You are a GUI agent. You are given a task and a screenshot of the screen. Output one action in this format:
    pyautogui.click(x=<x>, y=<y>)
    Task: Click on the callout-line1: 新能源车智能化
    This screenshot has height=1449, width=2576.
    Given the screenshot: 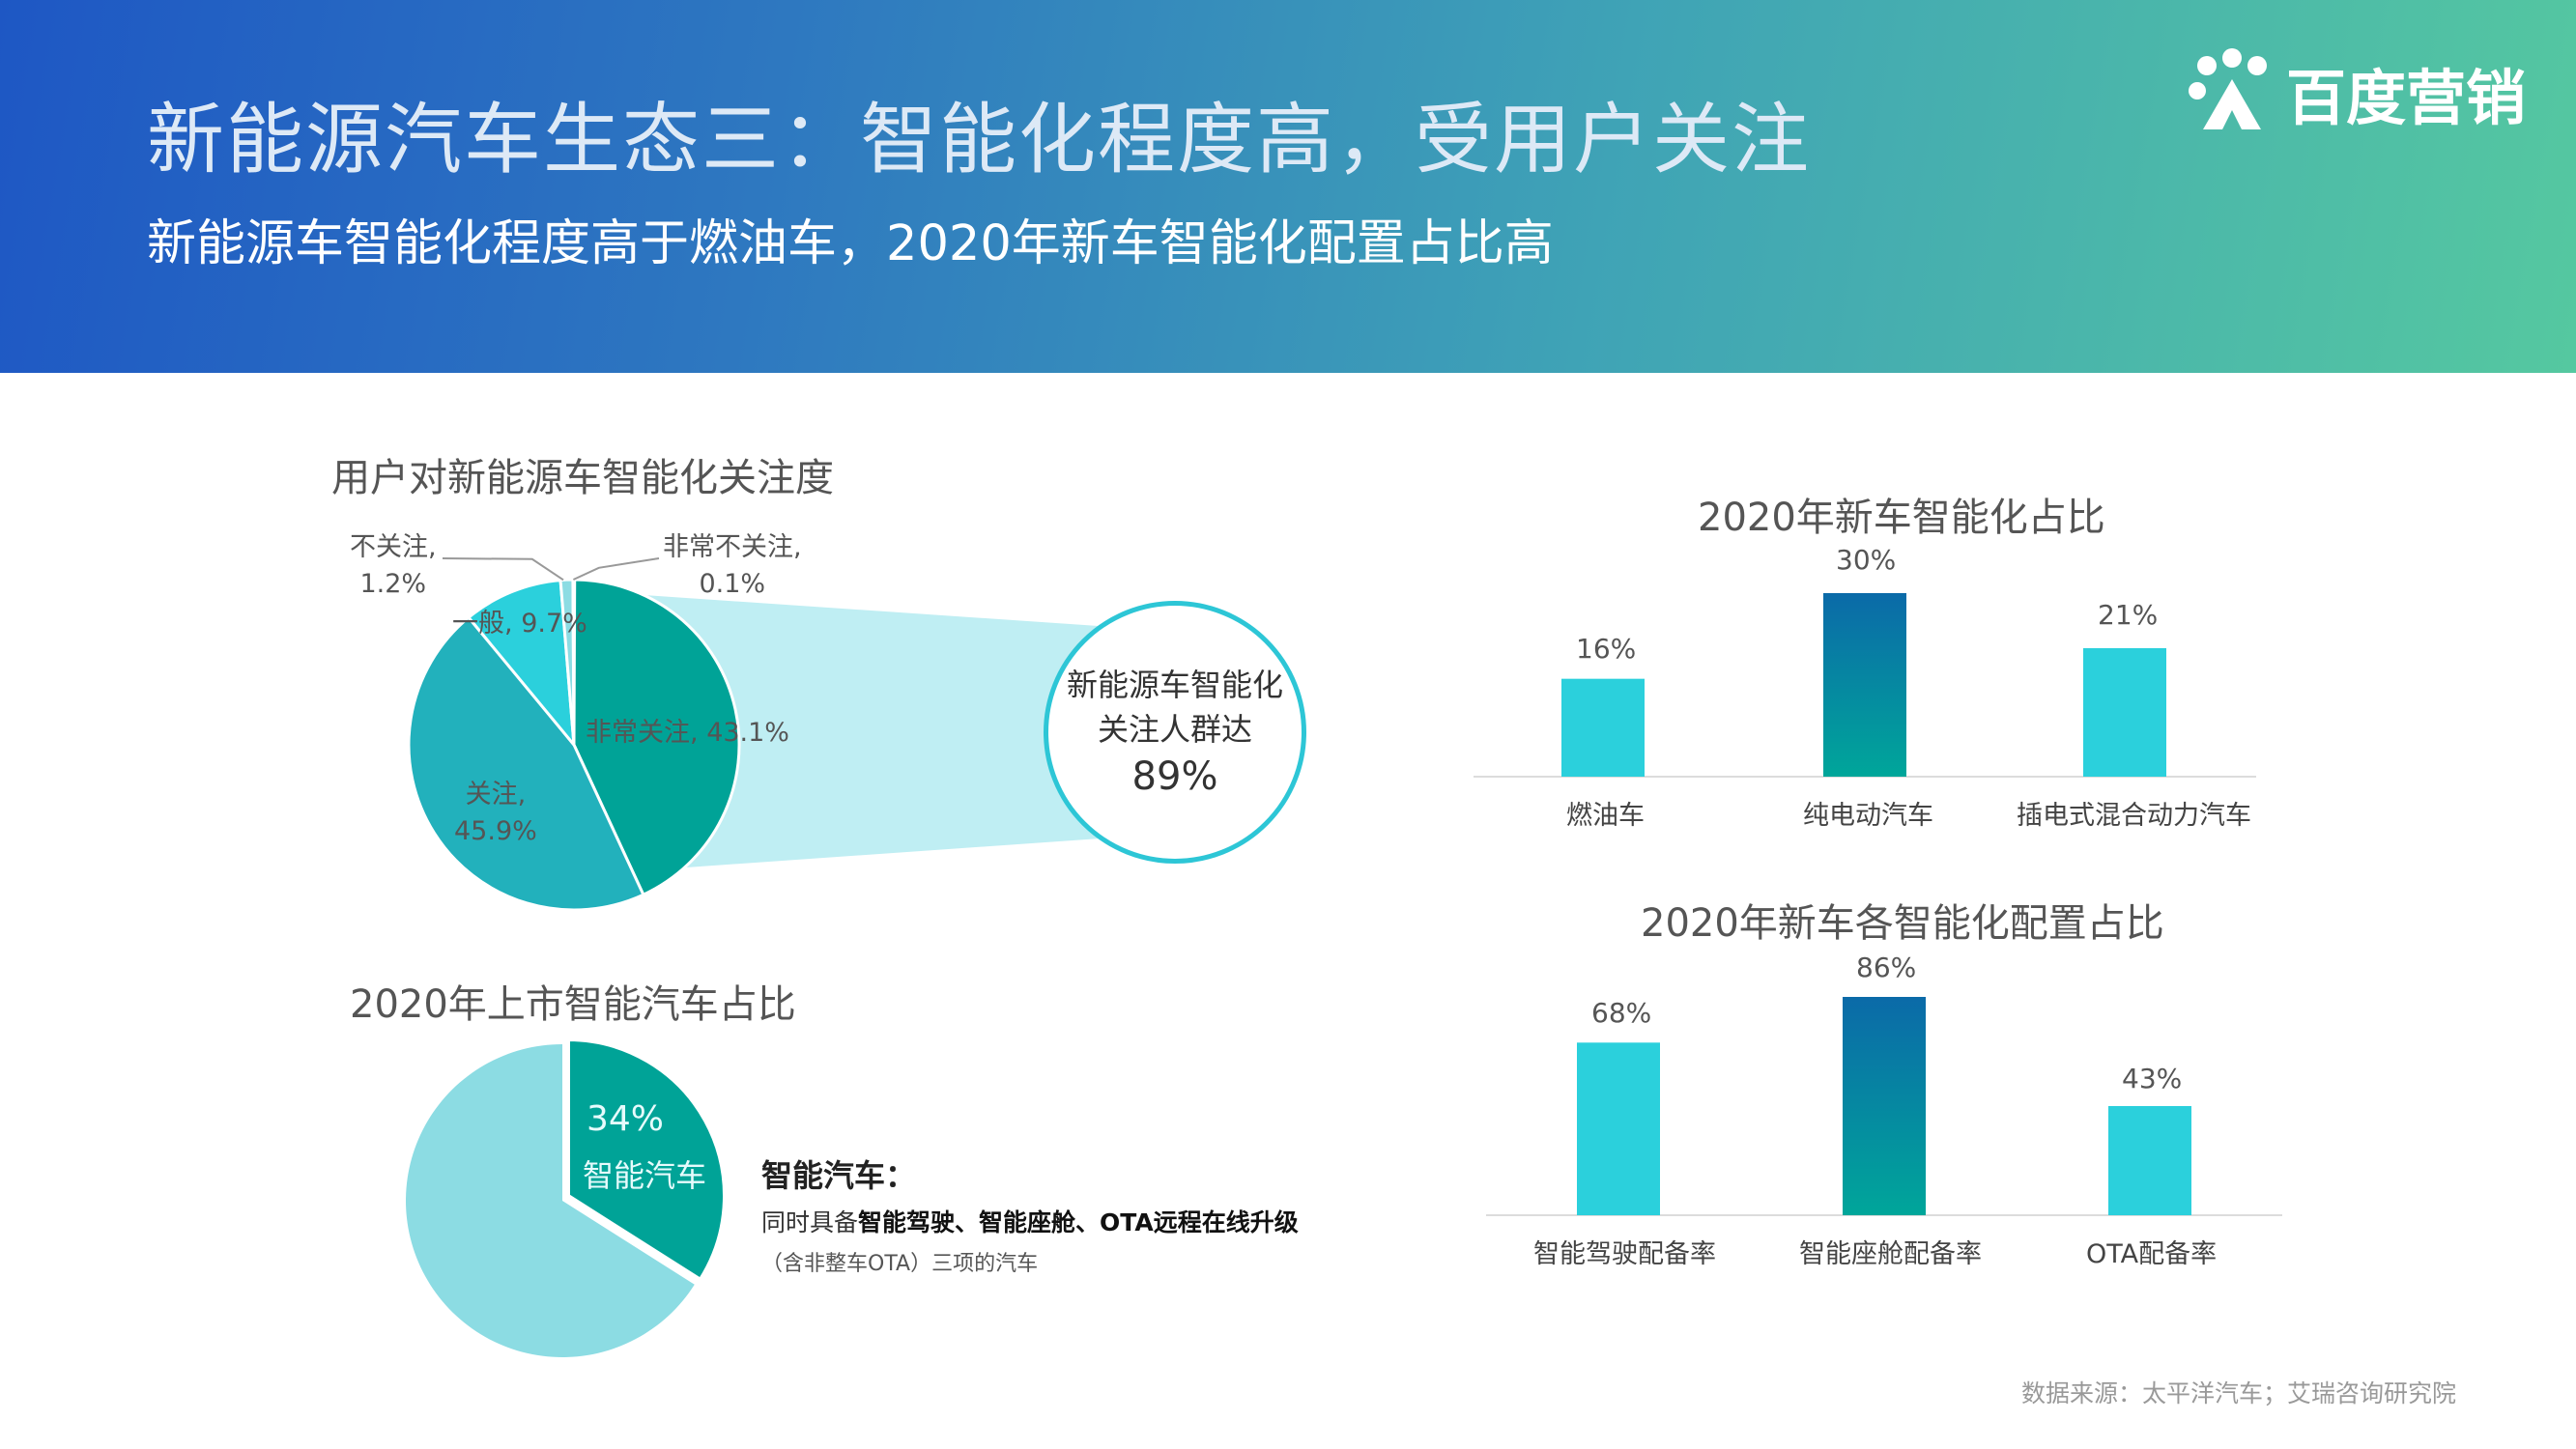 What is the action you would take?
    pyautogui.click(x=1175, y=685)
    